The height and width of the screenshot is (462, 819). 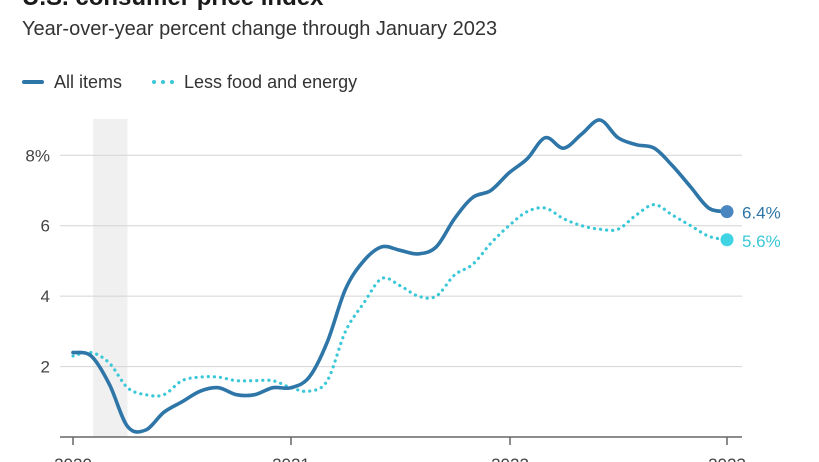 I want to click on x-tick-label-2021: 2021, so click(x=291, y=458).